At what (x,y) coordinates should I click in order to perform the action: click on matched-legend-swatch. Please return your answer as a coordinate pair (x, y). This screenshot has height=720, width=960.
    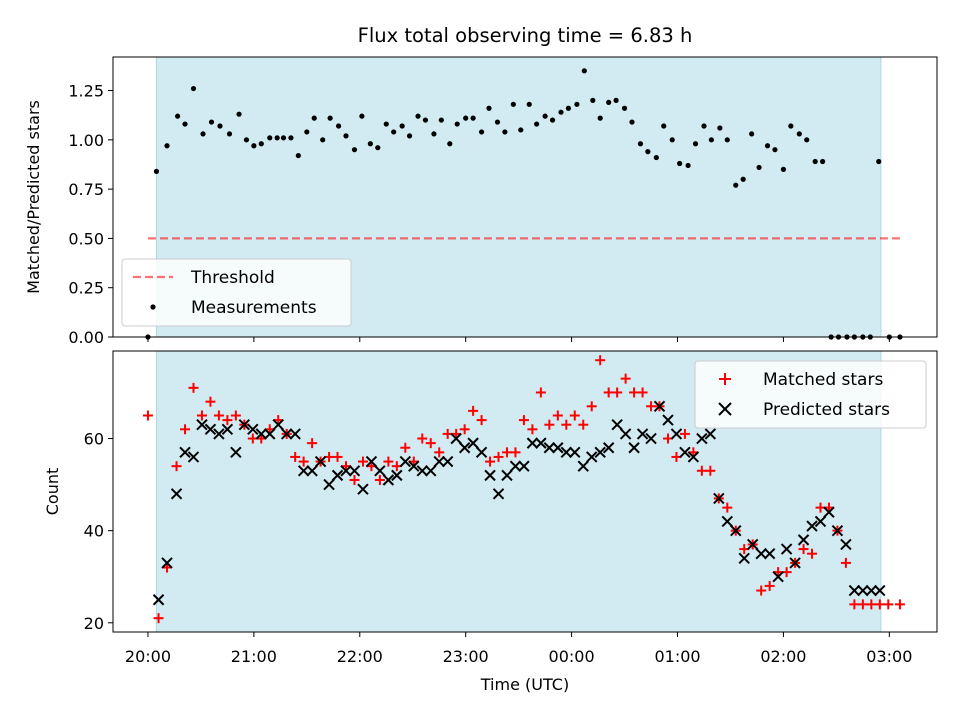
    Looking at the image, I should click on (725, 379).